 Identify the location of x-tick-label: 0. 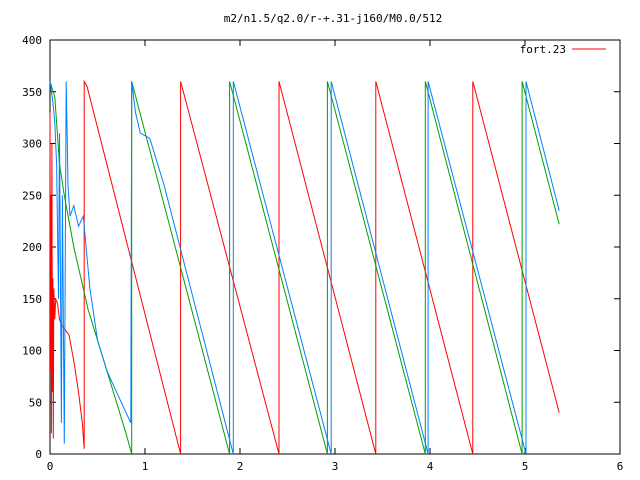
(50, 466).